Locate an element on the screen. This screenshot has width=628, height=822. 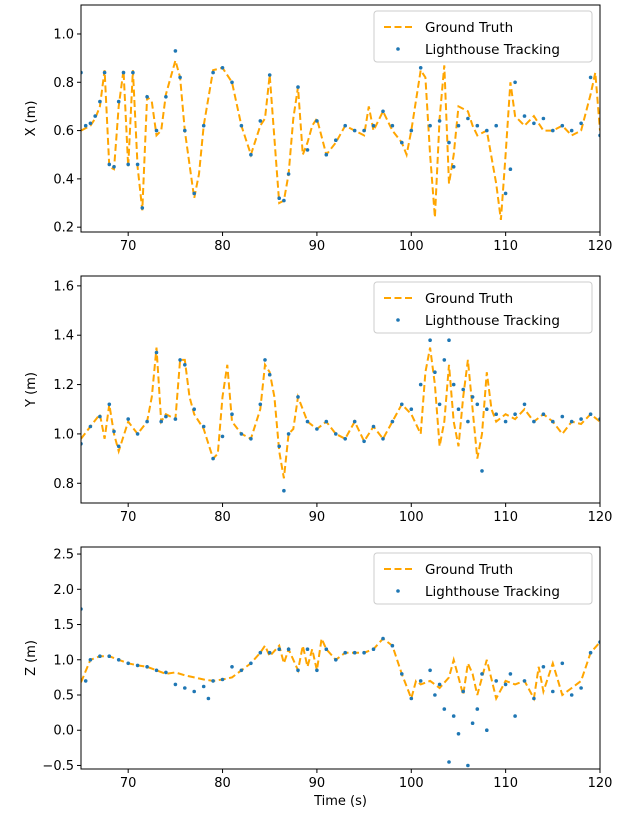
y-tick-label: 1.6 is located at coordinates (63, 286).